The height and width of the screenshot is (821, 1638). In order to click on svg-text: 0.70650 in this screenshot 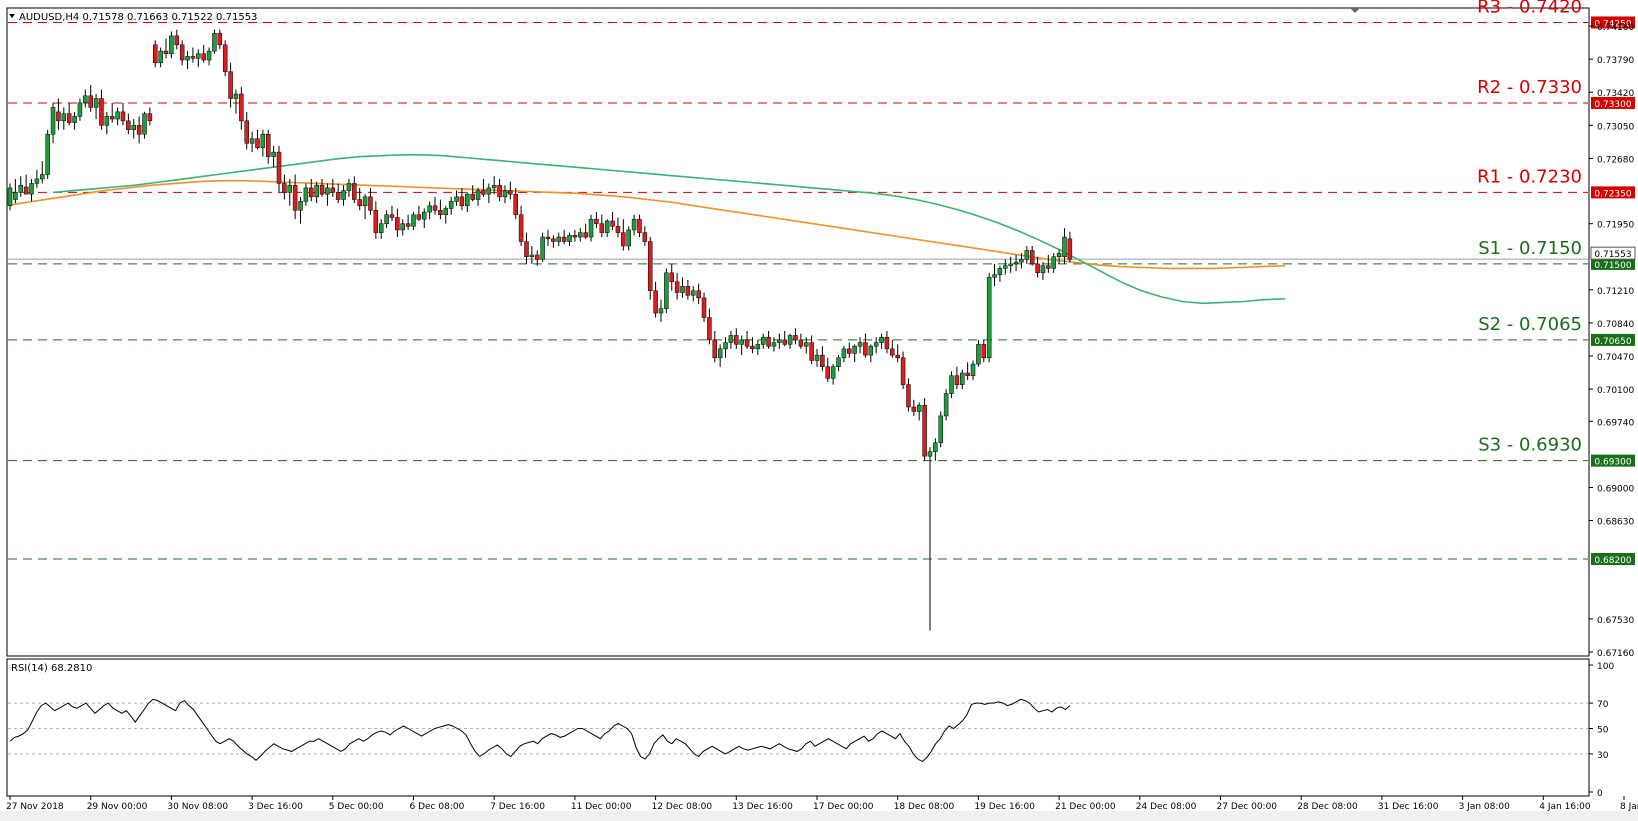, I will do `click(1612, 342)`.